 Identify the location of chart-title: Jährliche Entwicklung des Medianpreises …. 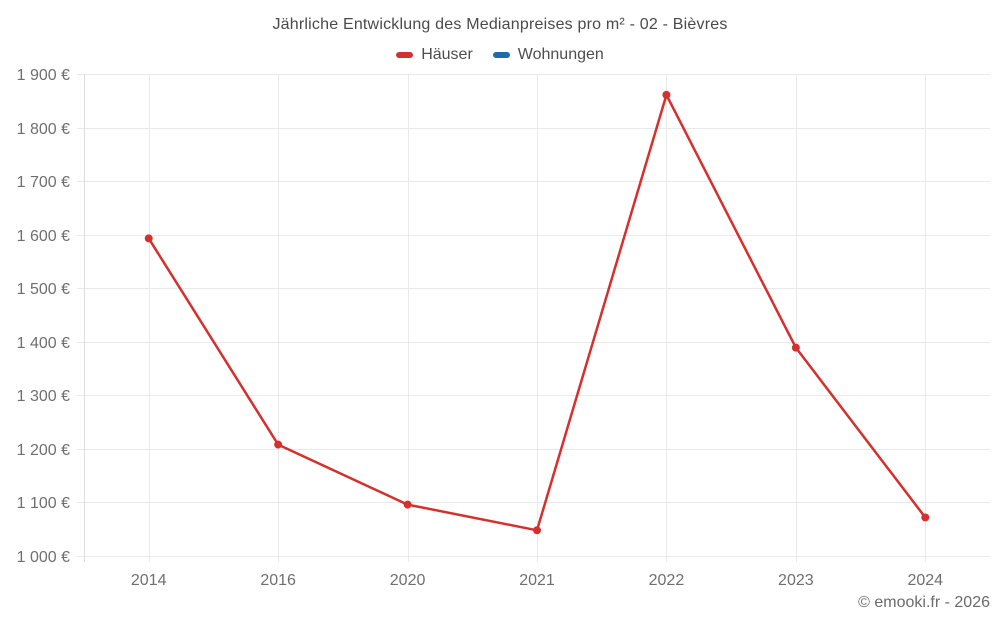
(500, 24).